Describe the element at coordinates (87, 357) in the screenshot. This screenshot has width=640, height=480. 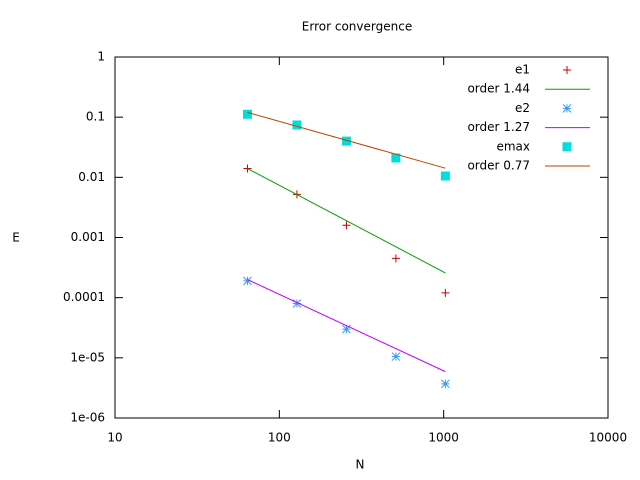
I see `y-tick-label: 1e-05` at that location.